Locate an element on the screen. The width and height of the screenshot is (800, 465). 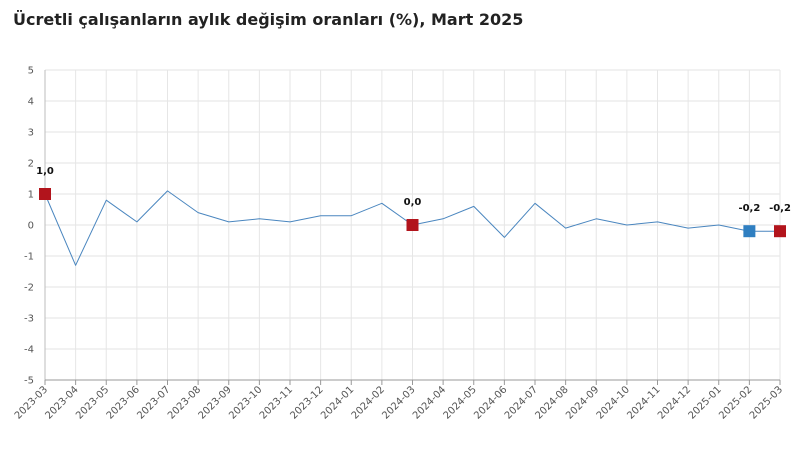
highlight-markers is located at coordinates (412, 213).